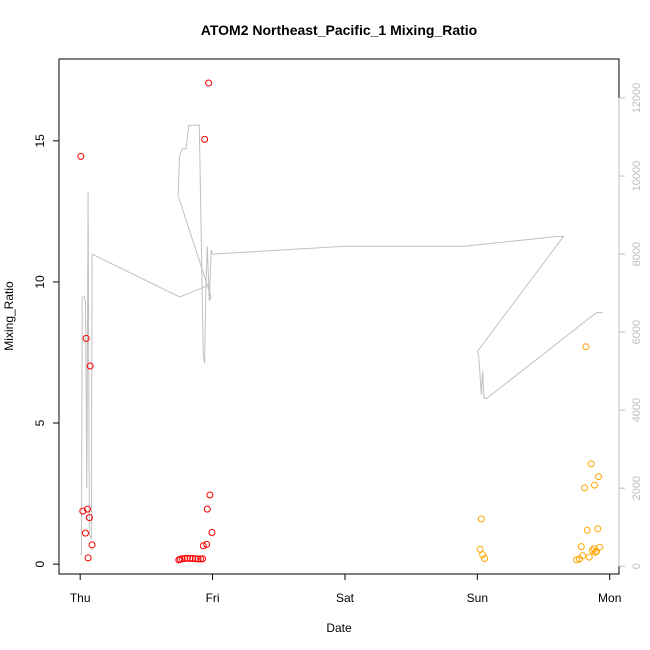  Describe the element at coordinates (339, 628) in the screenshot. I see `x-axis-label: Date` at that location.